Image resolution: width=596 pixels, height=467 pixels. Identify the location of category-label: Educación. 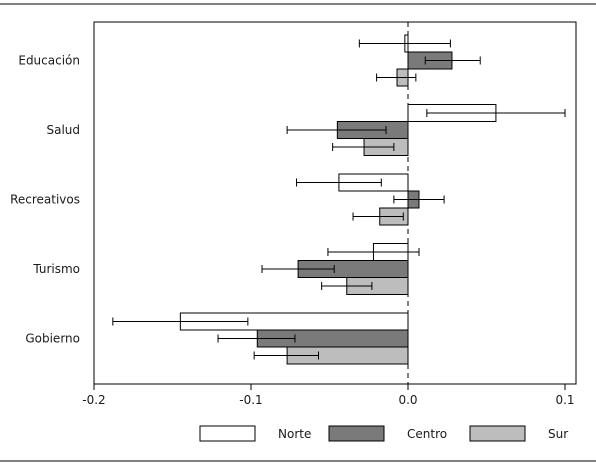
(49, 61).